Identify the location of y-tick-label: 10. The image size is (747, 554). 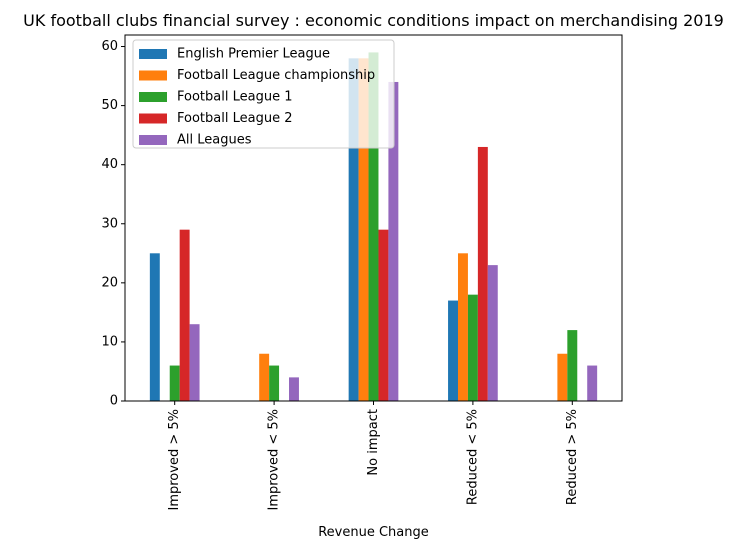
(109, 341).